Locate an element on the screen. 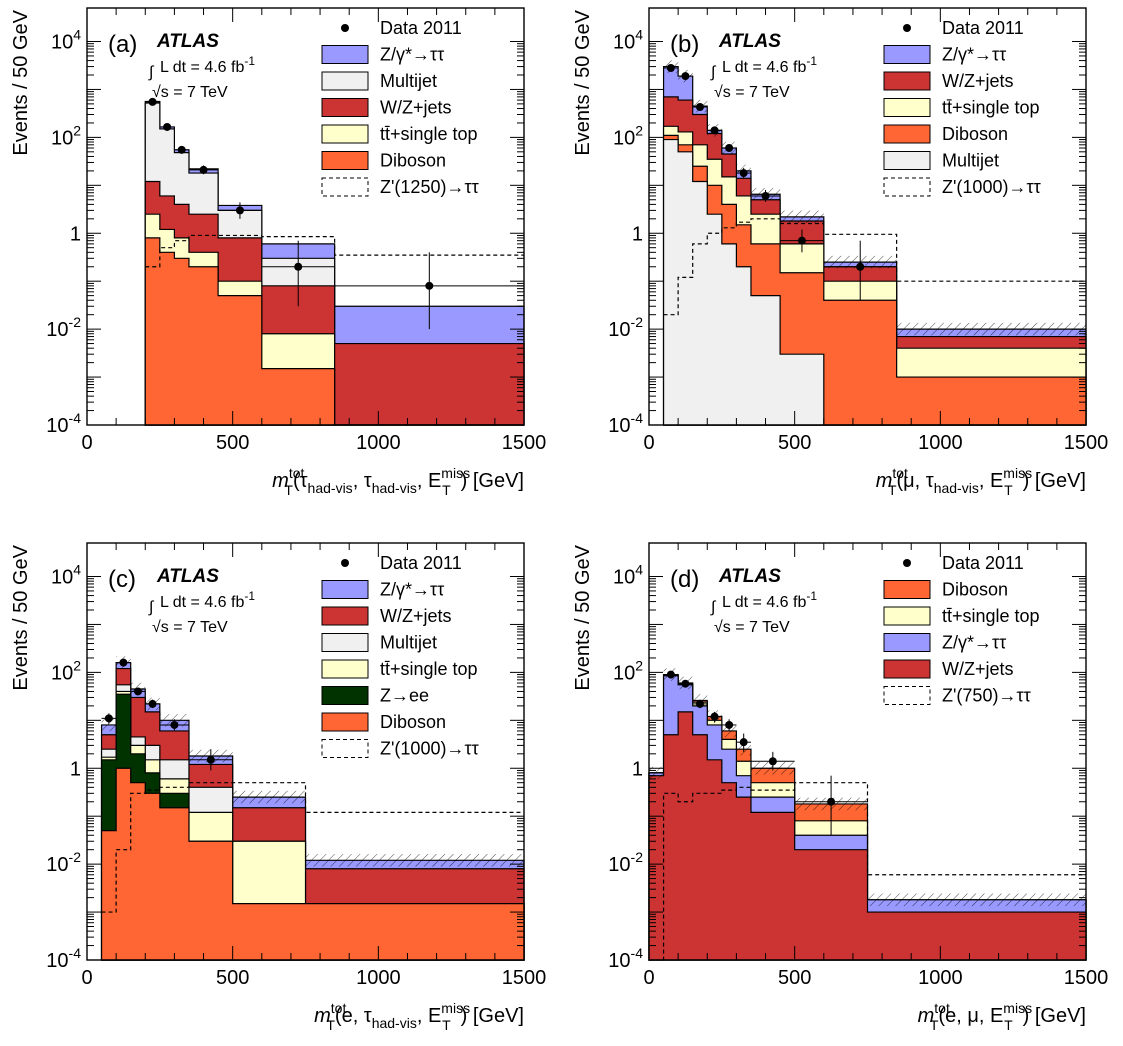  panel-tag: (d) is located at coordinates (684, 579).